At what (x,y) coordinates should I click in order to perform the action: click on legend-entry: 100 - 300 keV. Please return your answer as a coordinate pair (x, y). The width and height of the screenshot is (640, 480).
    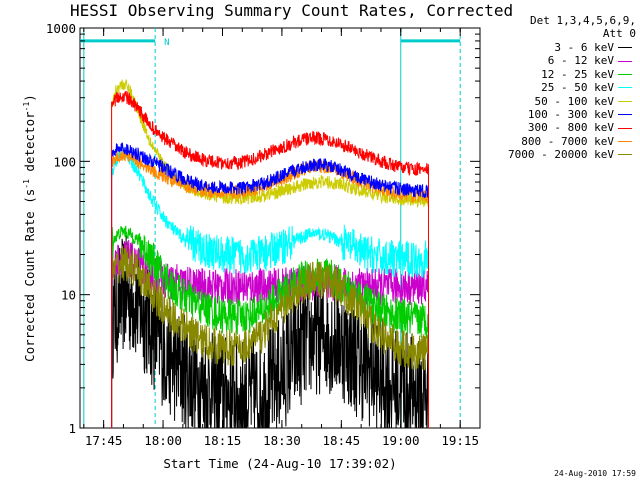
    Looking at the image, I should click on (570, 114).